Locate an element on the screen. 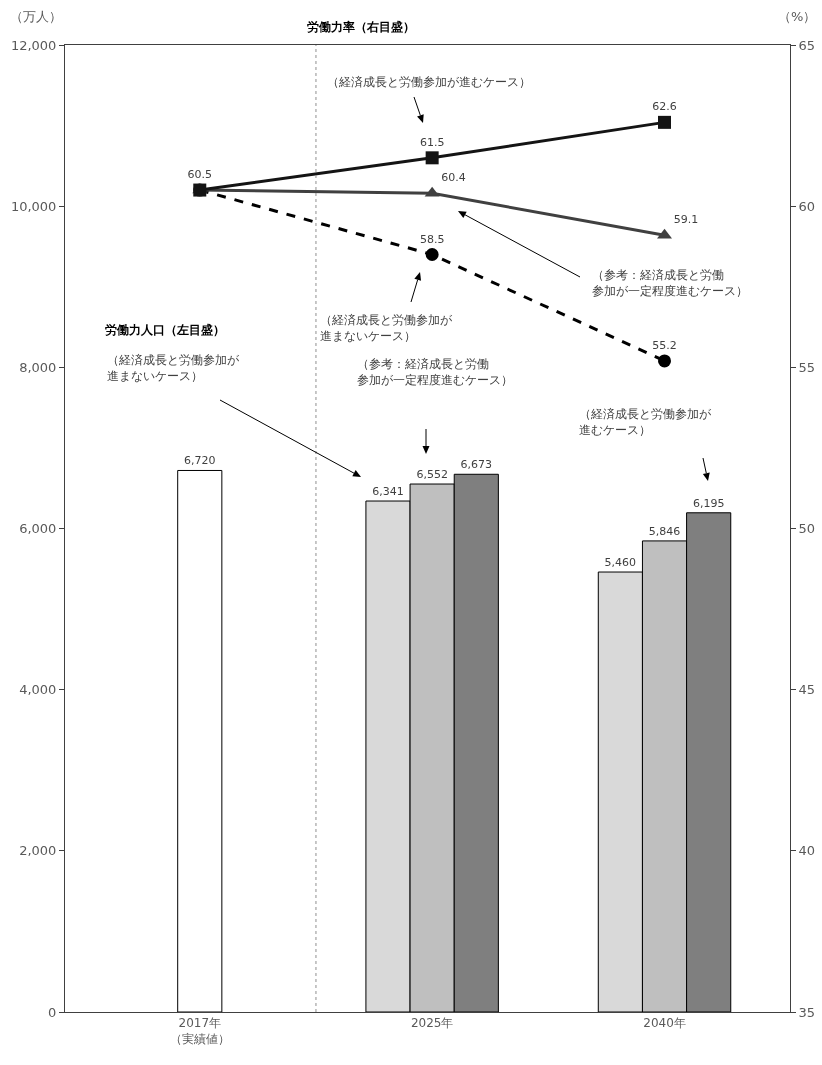 The image size is (822, 1065). data-label: 62.6 is located at coordinates (664, 107).